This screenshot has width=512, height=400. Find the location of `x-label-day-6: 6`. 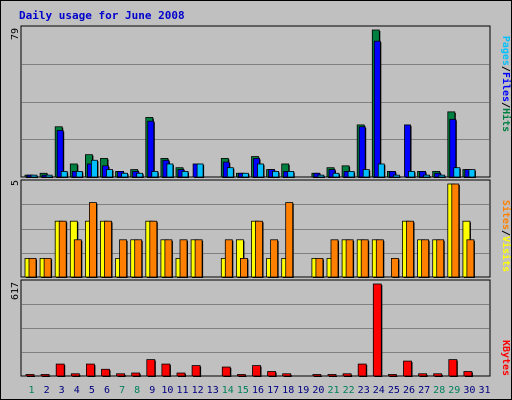

x-label-day-6: 6 is located at coordinates (107, 390).